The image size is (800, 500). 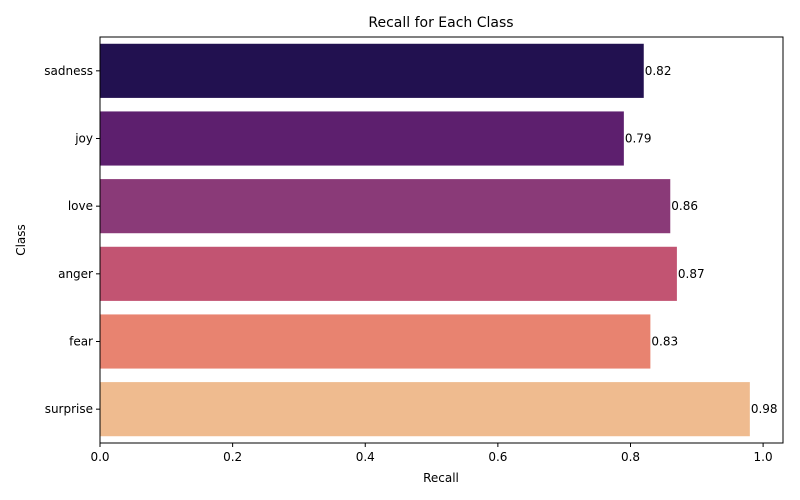 I want to click on y-tick-label-surprise: surprise, so click(x=69, y=409).